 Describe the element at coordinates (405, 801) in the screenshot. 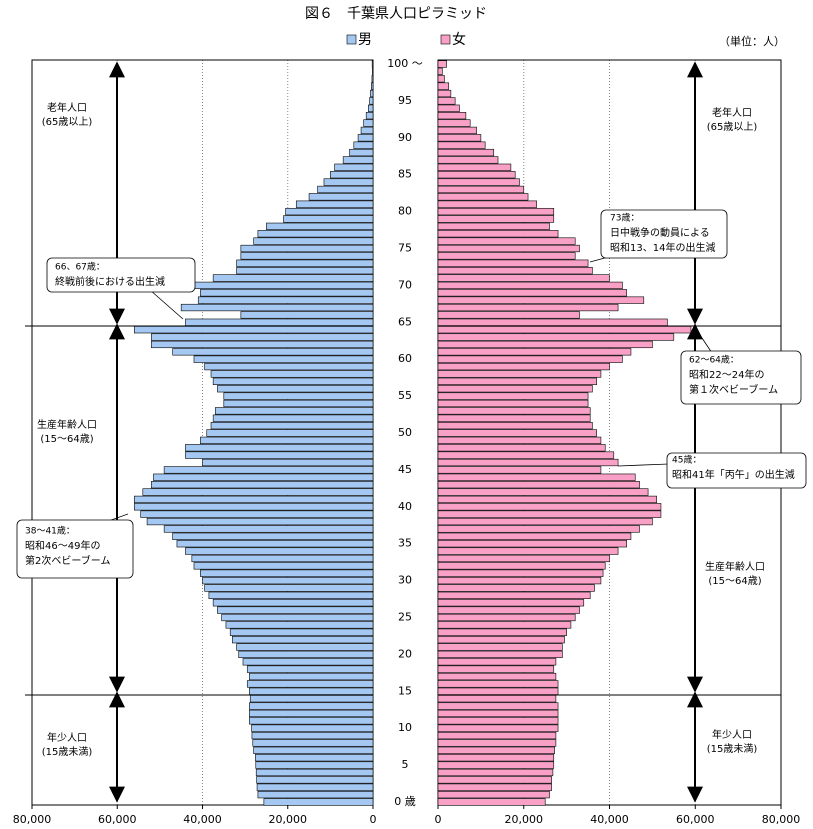

I see `y-tick-label: 0 歳` at that location.